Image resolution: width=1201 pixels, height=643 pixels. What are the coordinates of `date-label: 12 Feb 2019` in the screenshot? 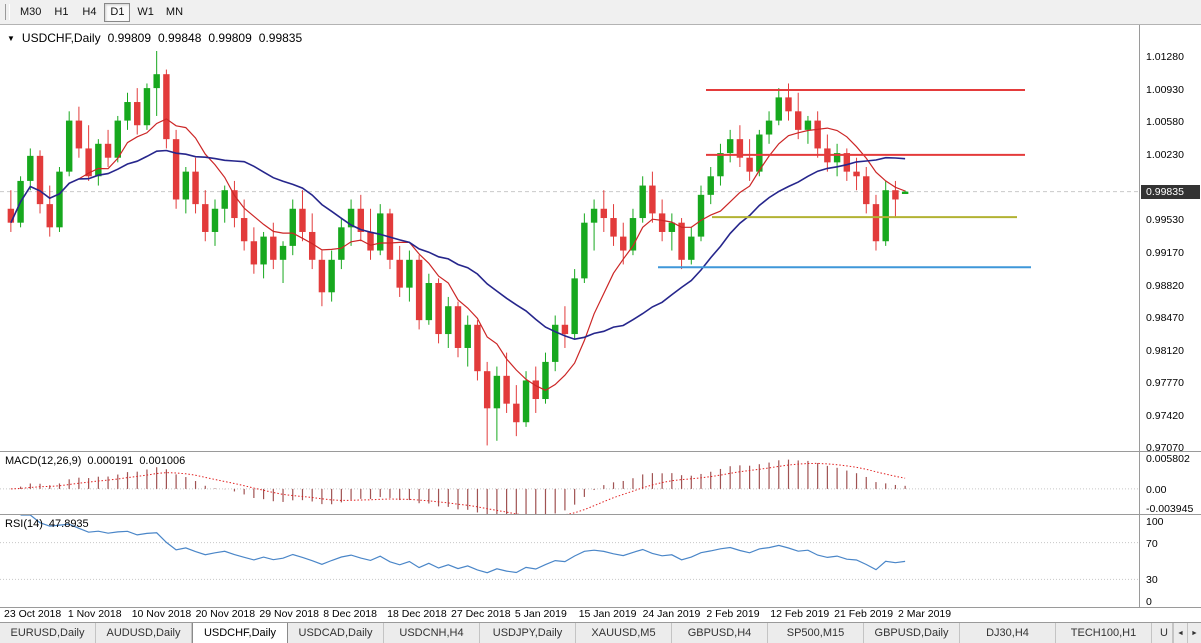 It's located at (800, 614).